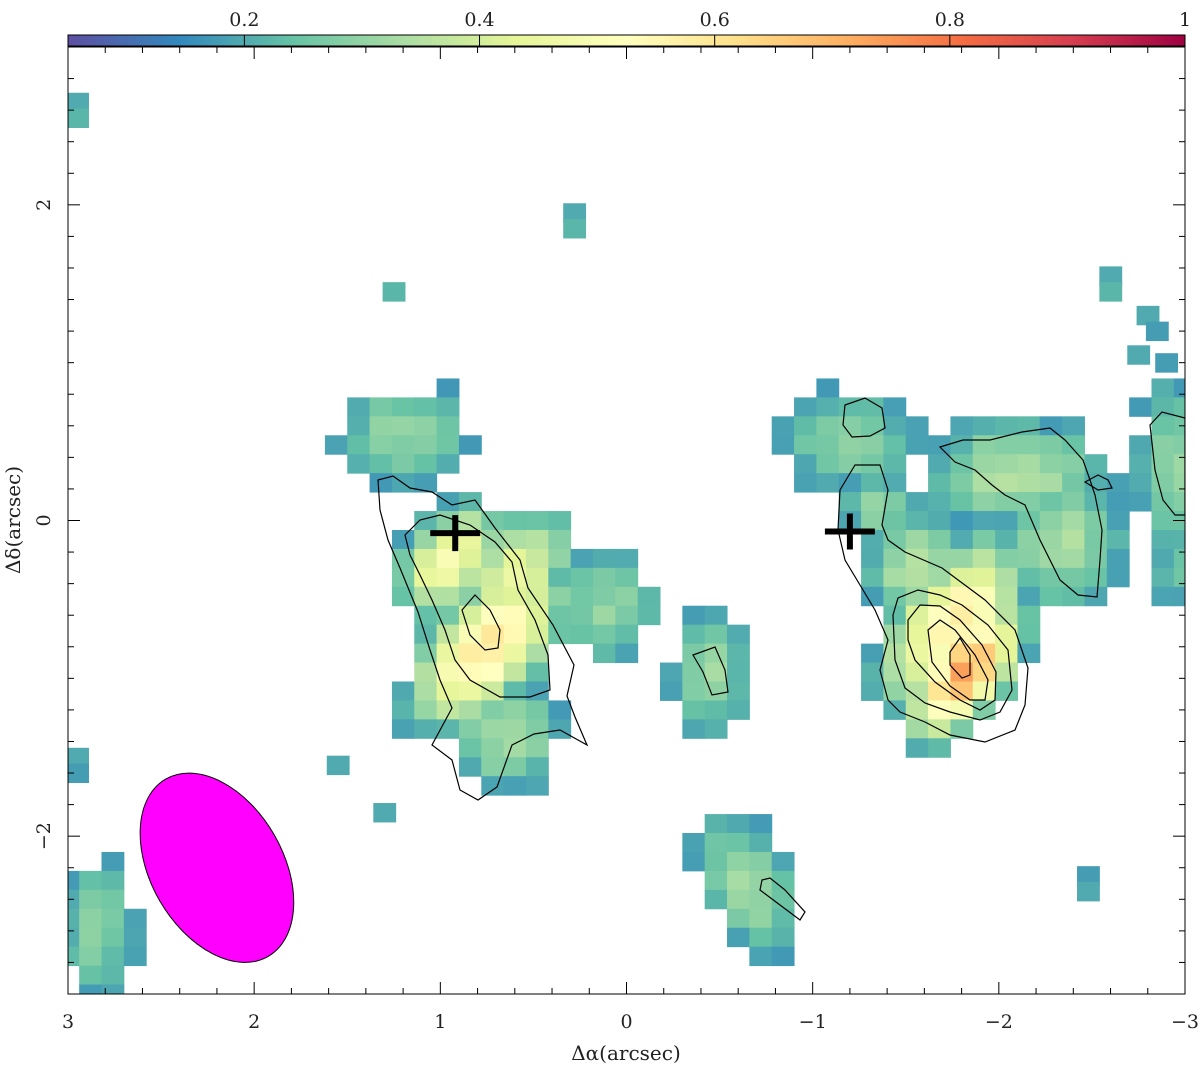 This screenshot has width=1200, height=1068. What do you see at coordinates (44, 836) in the screenshot?
I see `y-tick-label: −2` at bounding box center [44, 836].